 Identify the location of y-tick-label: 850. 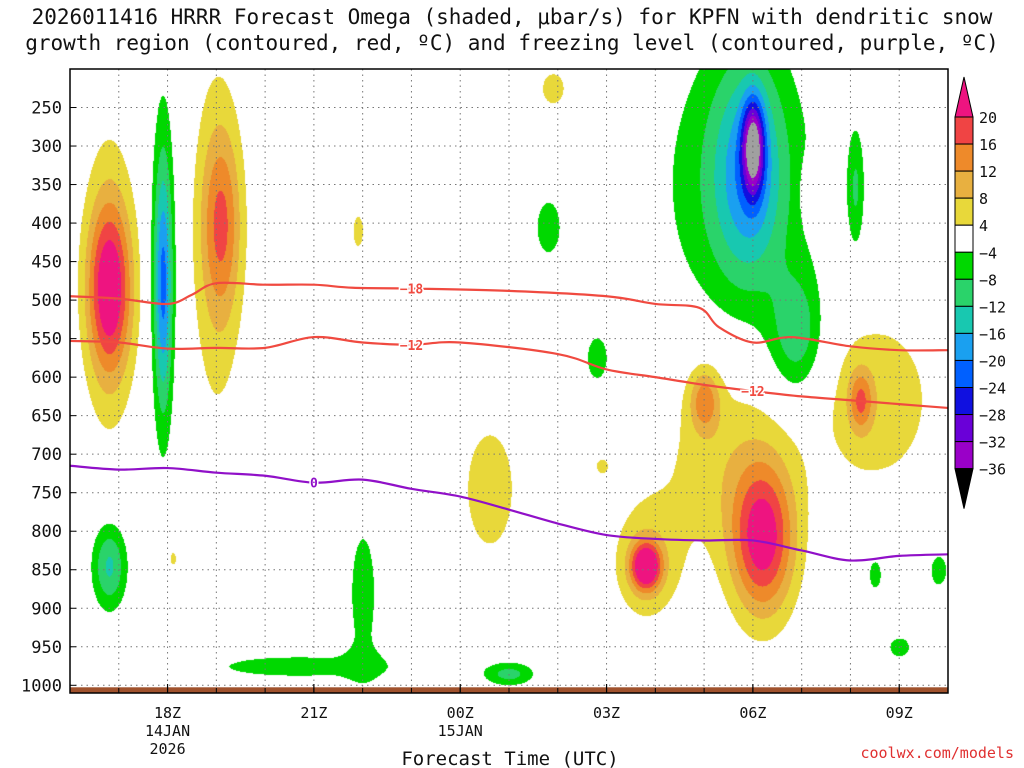
(46, 571).